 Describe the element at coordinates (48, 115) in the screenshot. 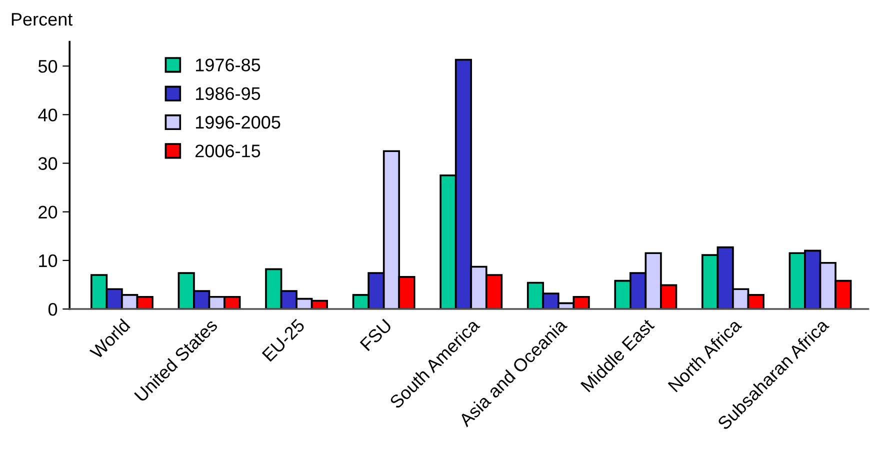

I see `y-tick-label: 40` at that location.